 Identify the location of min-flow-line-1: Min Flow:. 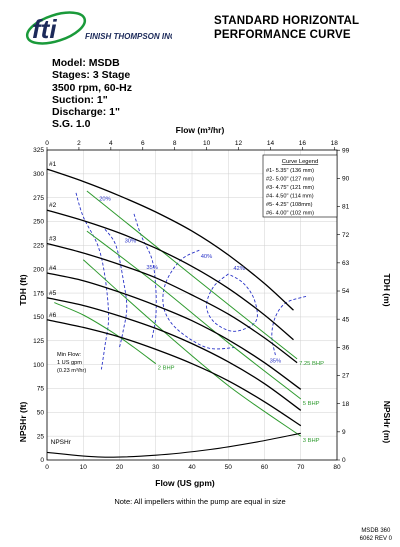
(69, 355).